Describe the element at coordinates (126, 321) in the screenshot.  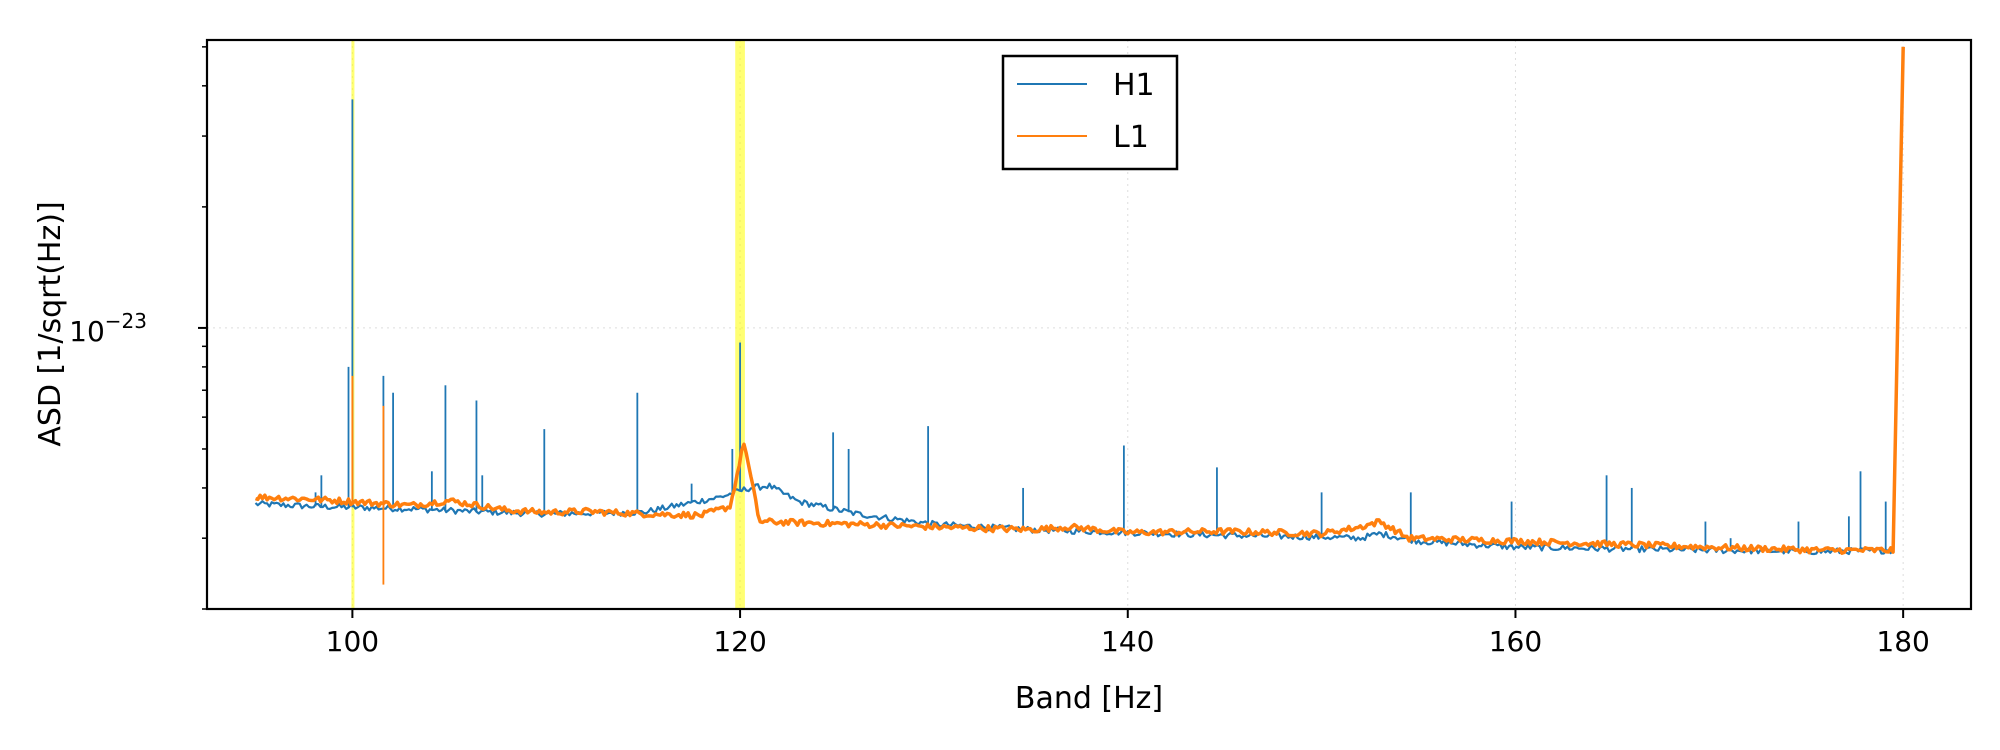
I see `y-tick-exponent: −23` at that location.